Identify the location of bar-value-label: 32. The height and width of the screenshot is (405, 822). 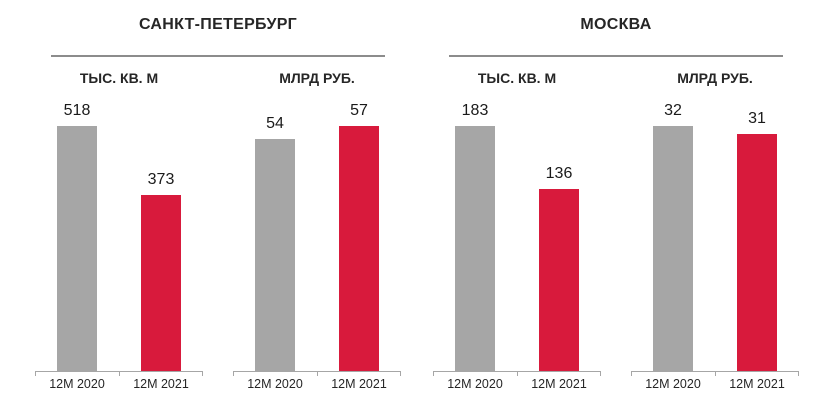
(673, 110).